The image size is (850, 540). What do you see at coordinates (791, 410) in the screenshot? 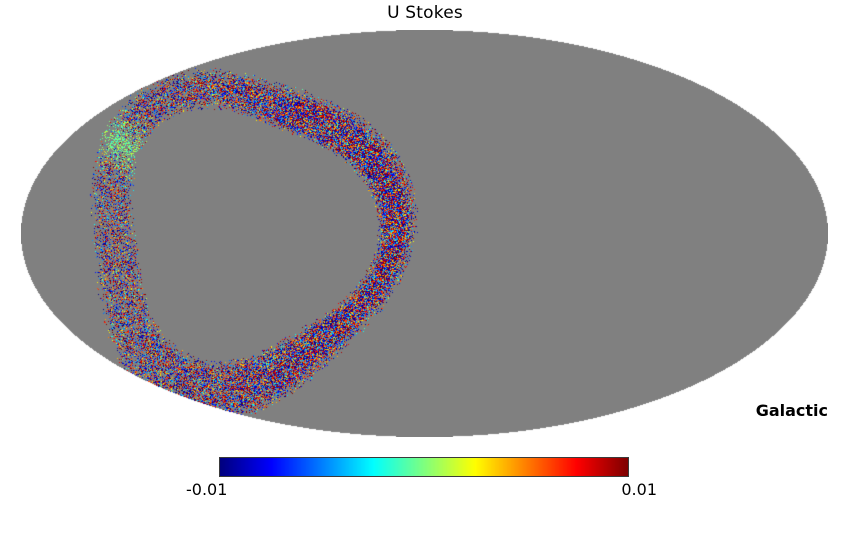
I see `coordinate-system-label: Galactic` at bounding box center [791, 410].